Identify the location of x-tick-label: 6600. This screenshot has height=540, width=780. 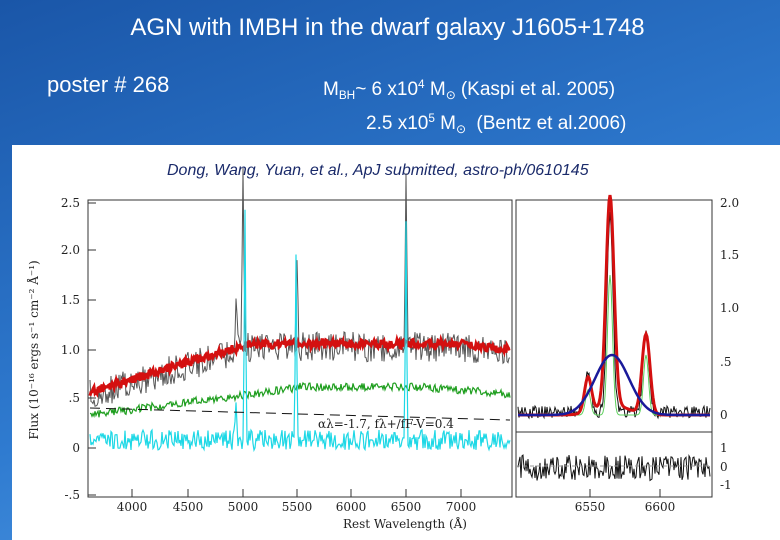
(660, 507).